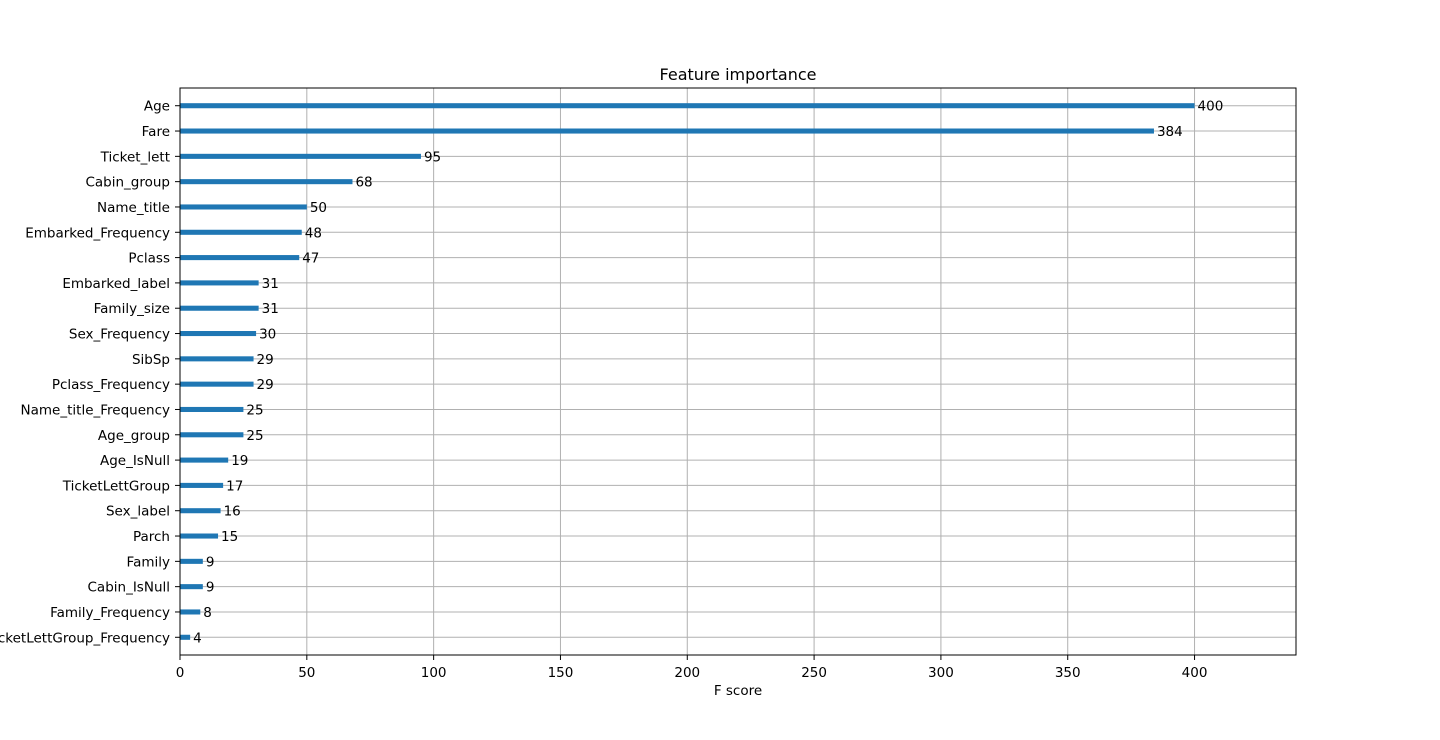  What do you see at coordinates (1211, 107) in the screenshot?
I see `bar-value-label: 400` at bounding box center [1211, 107].